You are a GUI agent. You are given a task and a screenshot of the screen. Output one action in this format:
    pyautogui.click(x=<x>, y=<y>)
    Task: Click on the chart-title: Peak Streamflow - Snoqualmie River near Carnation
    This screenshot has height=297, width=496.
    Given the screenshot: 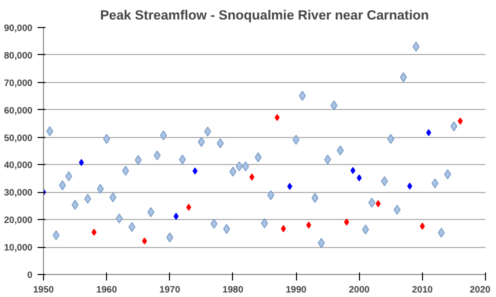 What is the action you would take?
    pyautogui.click(x=264, y=15)
    